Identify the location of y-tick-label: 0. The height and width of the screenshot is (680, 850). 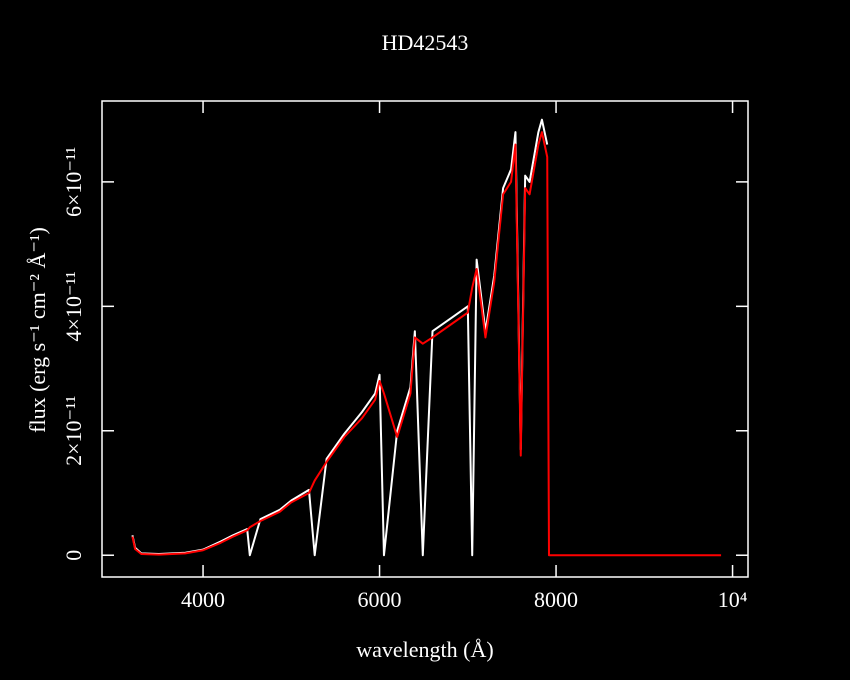
(73, 555).